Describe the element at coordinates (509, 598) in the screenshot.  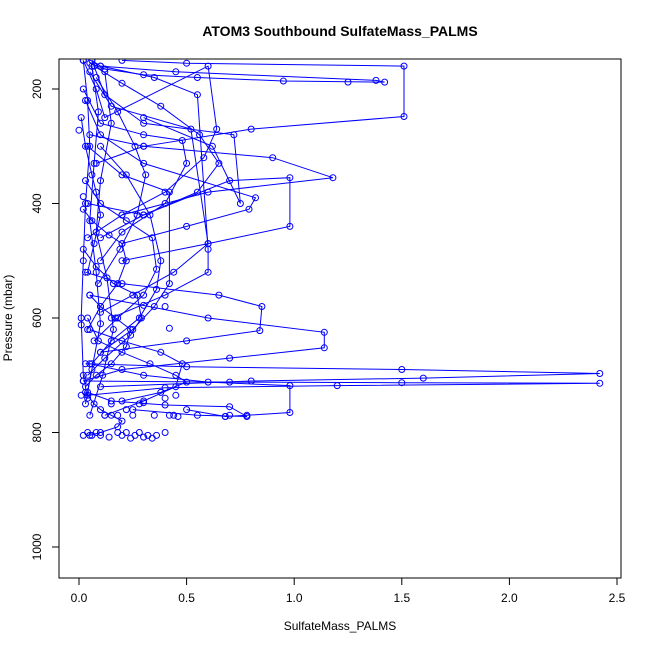
I see `x-tick-label: 2.0` at that location.